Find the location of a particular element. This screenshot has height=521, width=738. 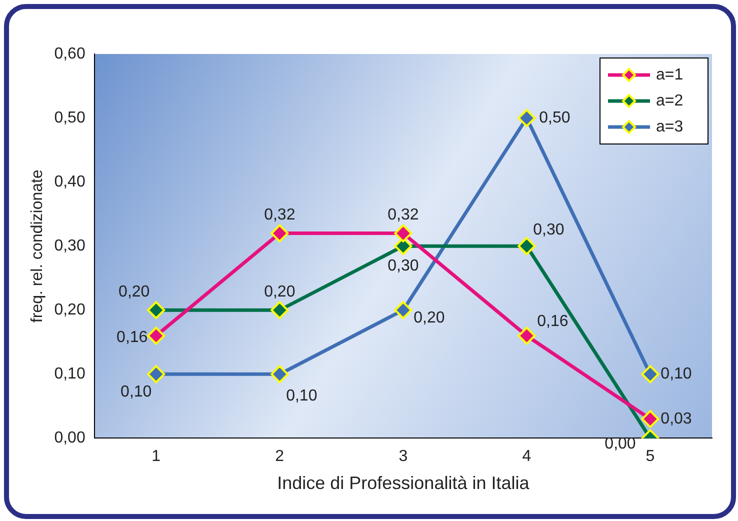

x-tick-label: 2 is located at coordinates (279, 457).